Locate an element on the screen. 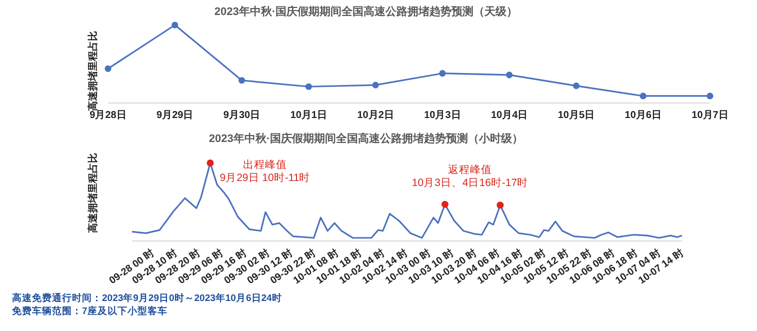 The height and width of the screenshot is (331, 757). x-tick-label: 9月28日 is located at coordinates (108, 116).